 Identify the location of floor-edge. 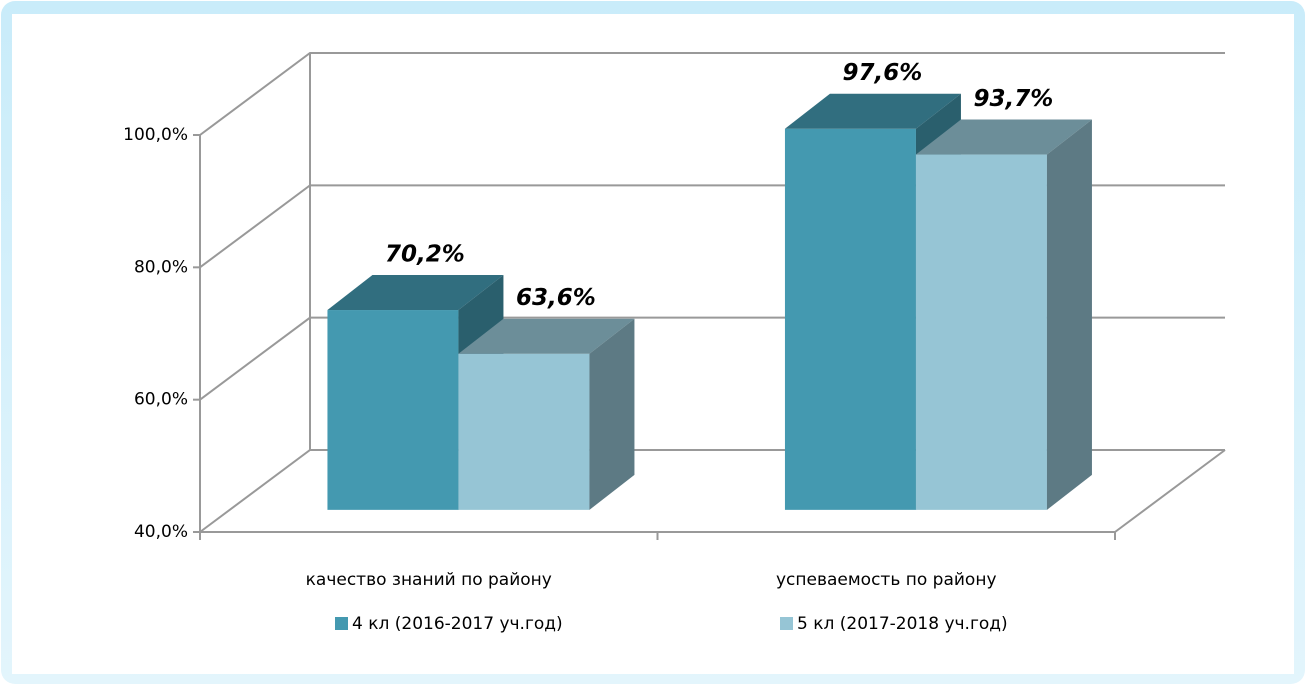
(1170, 491).